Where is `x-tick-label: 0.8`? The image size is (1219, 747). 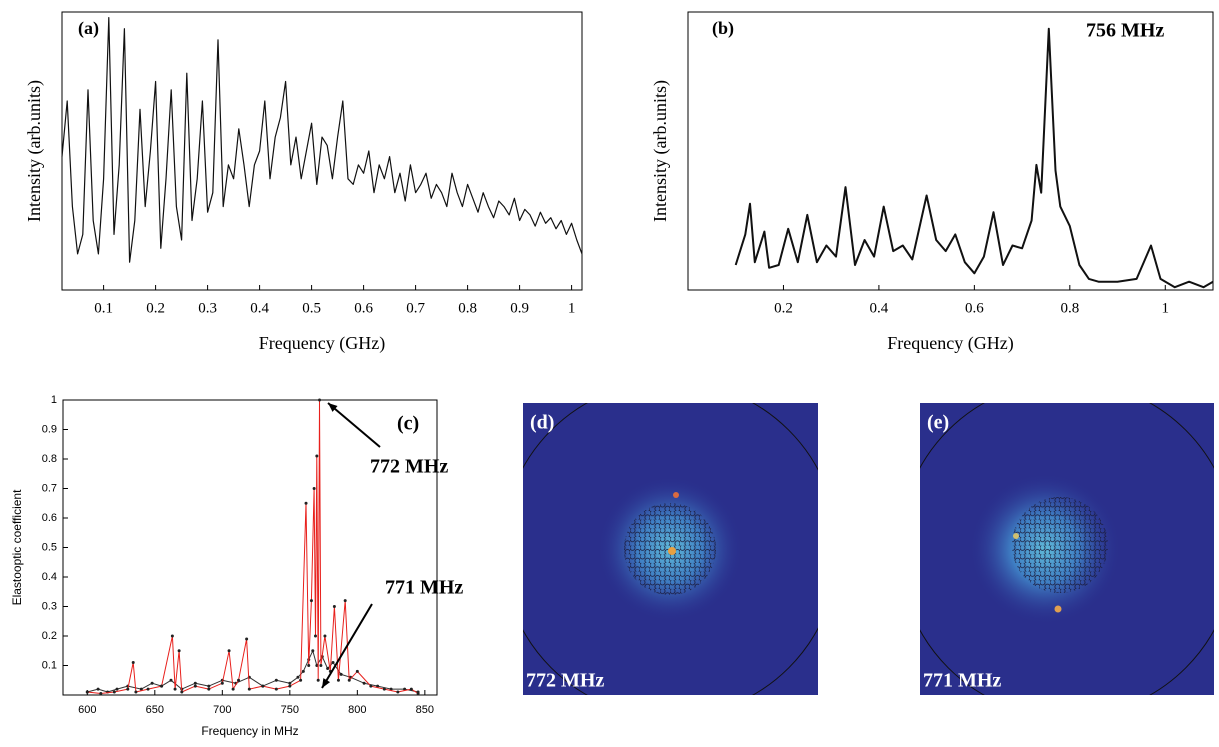 x-tick-label: 0.8 is located at coordinates (1069, 308).